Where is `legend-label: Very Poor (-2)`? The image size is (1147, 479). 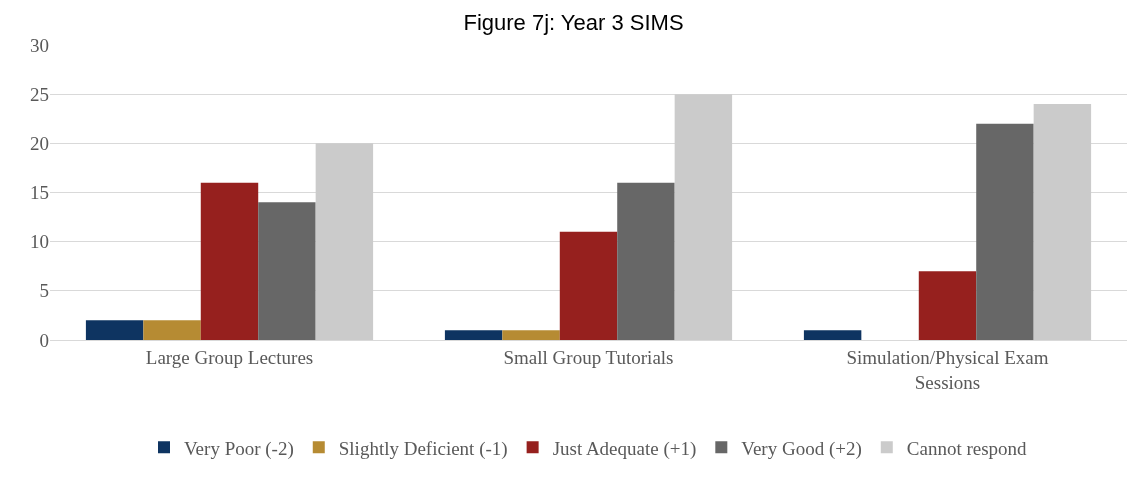 legend-label: Very Poor (-2) is located at coordinates (239, 448).